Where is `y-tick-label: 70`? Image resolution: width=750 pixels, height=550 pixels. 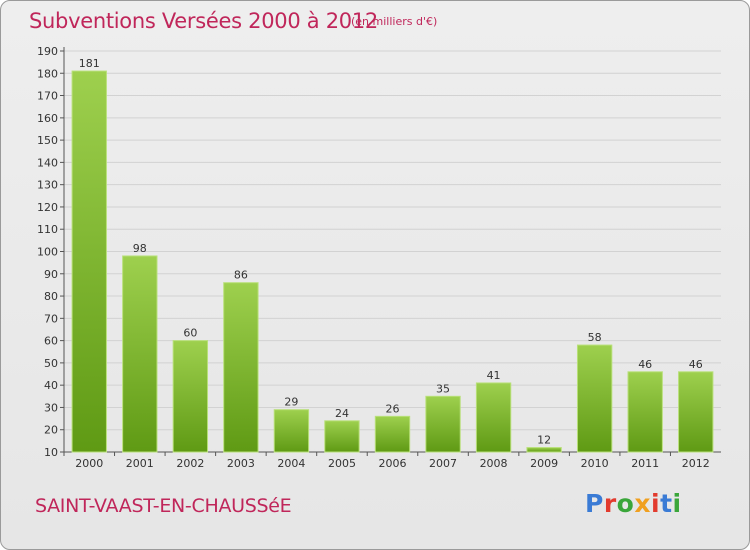 y-tick-label: 70 is located at coordinates (51, 318).